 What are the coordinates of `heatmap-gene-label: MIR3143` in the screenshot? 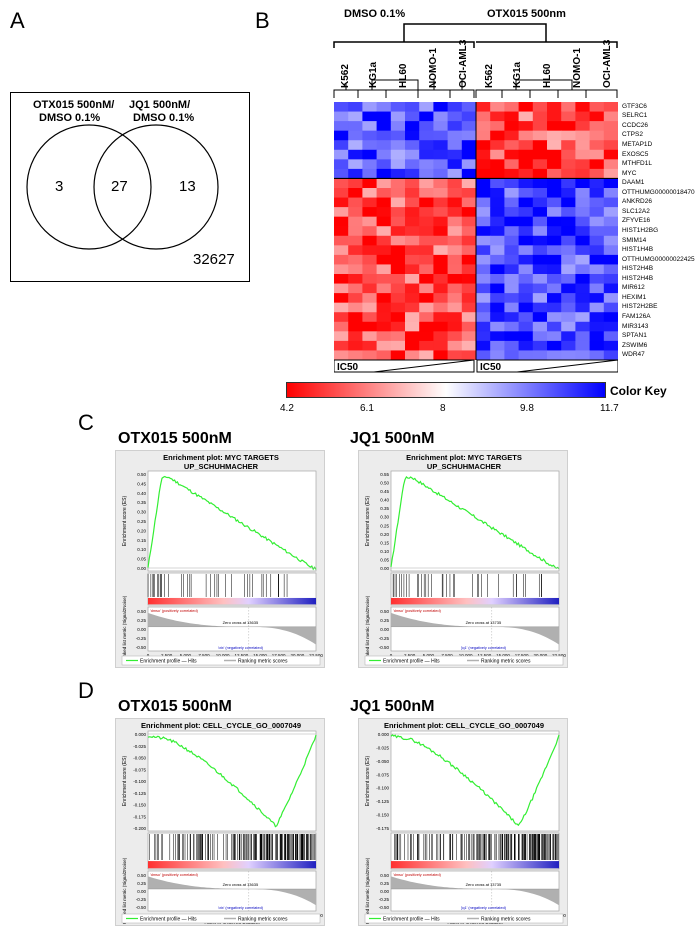 It's located at (635, 326).